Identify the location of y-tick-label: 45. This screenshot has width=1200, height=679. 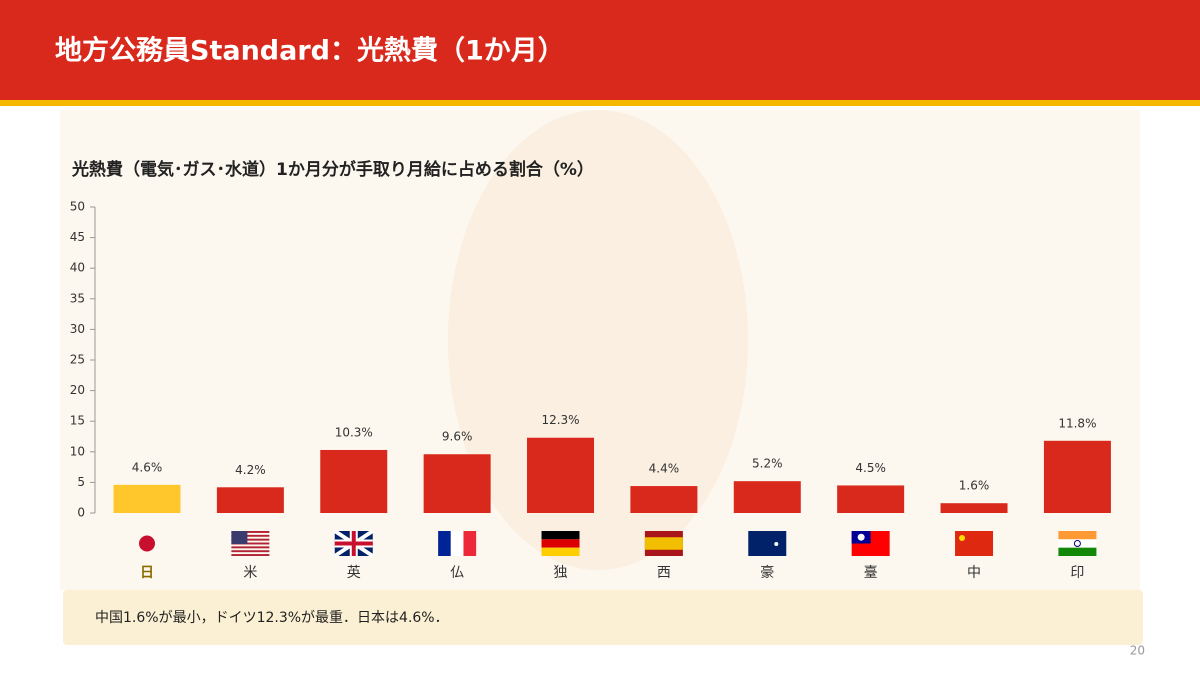
(77, 237).